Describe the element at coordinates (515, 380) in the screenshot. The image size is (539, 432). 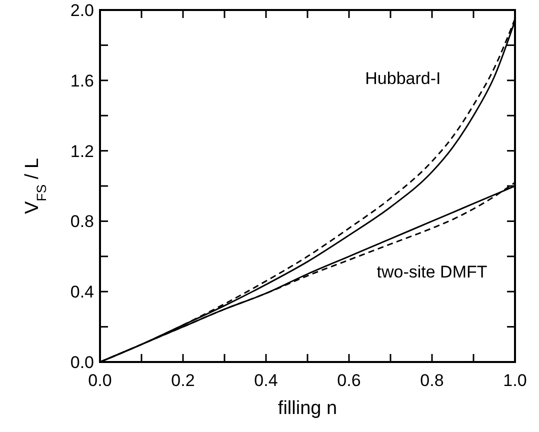
I see `x-tick-label: 1.0` at that location.